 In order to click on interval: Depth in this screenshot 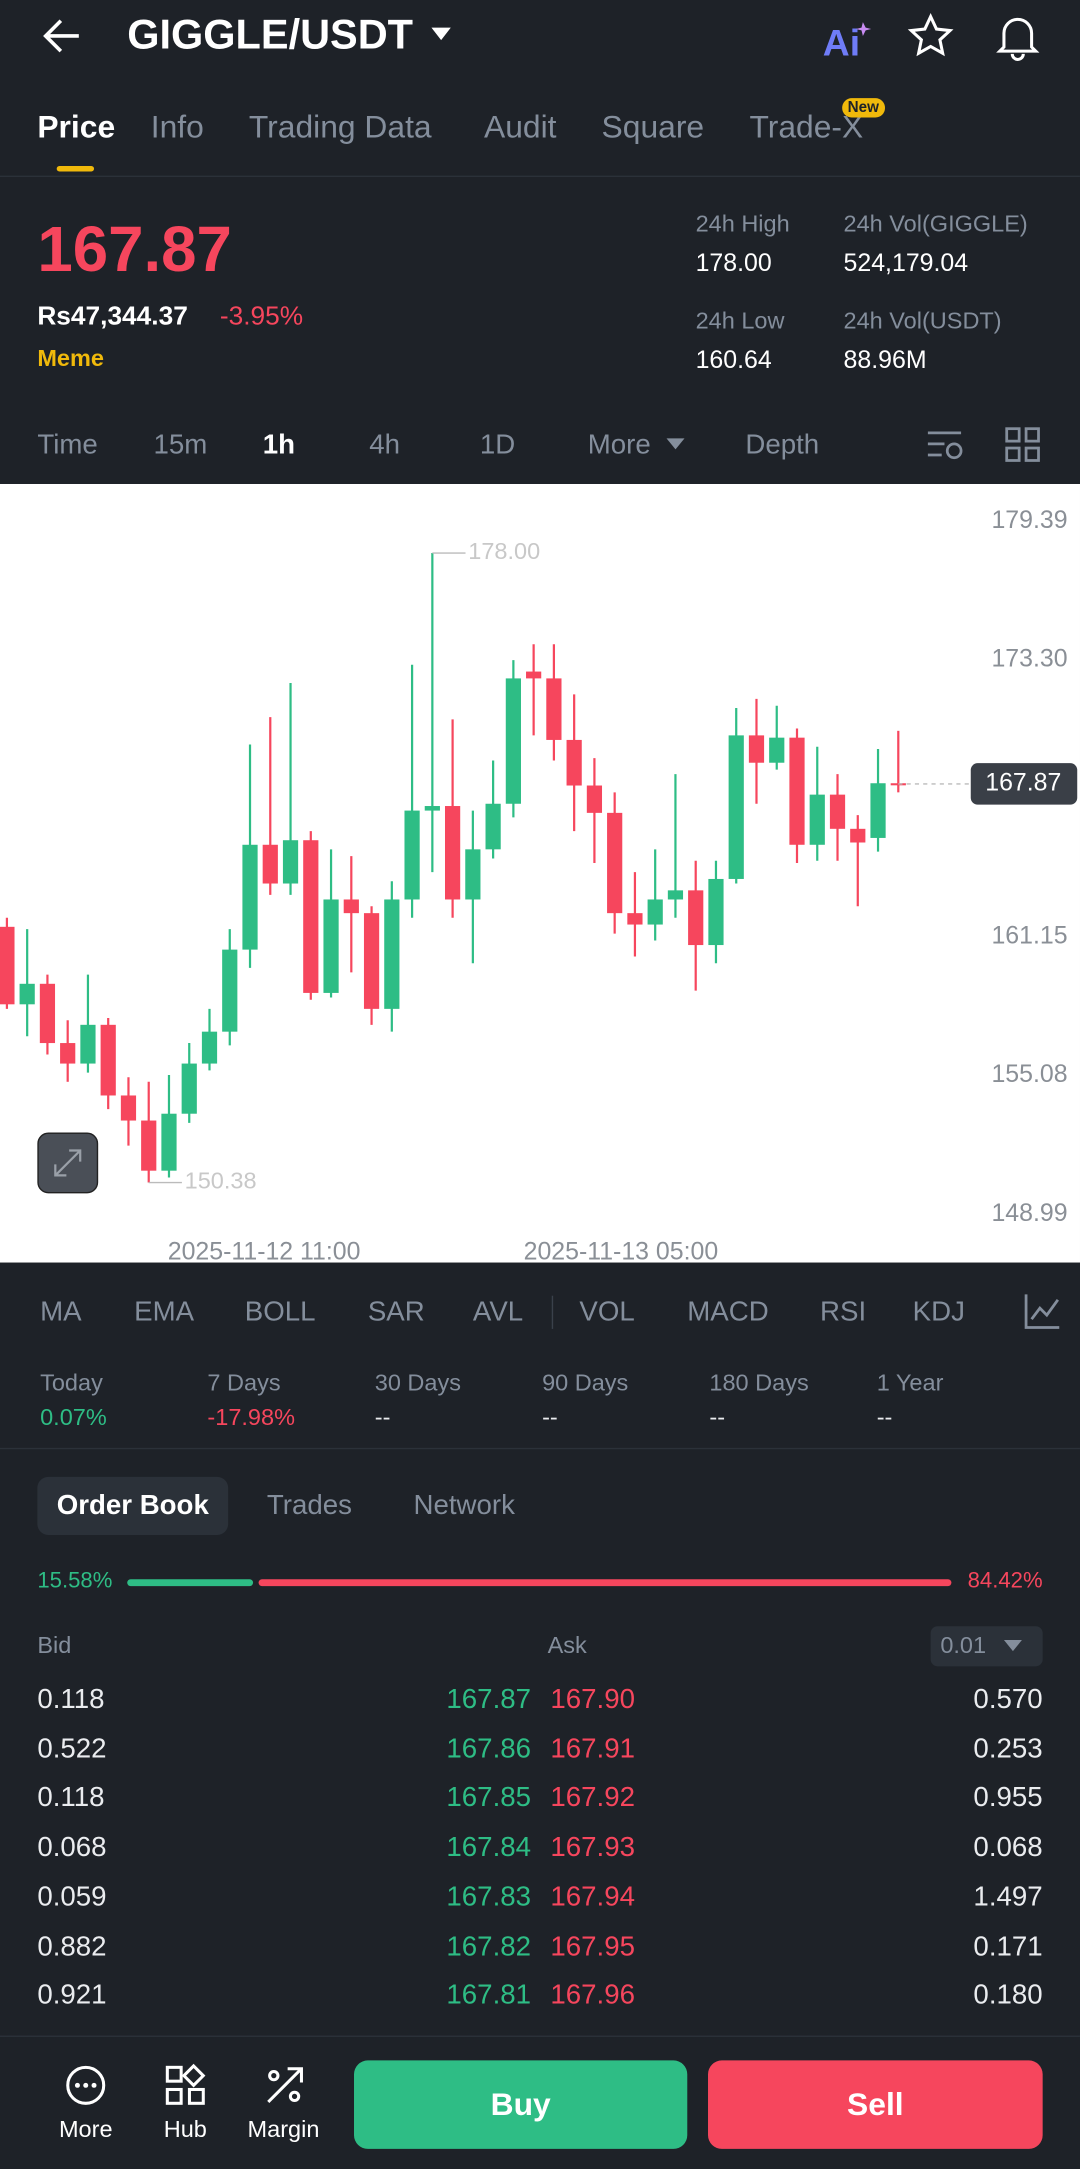, I will do `click(782, 445)`.